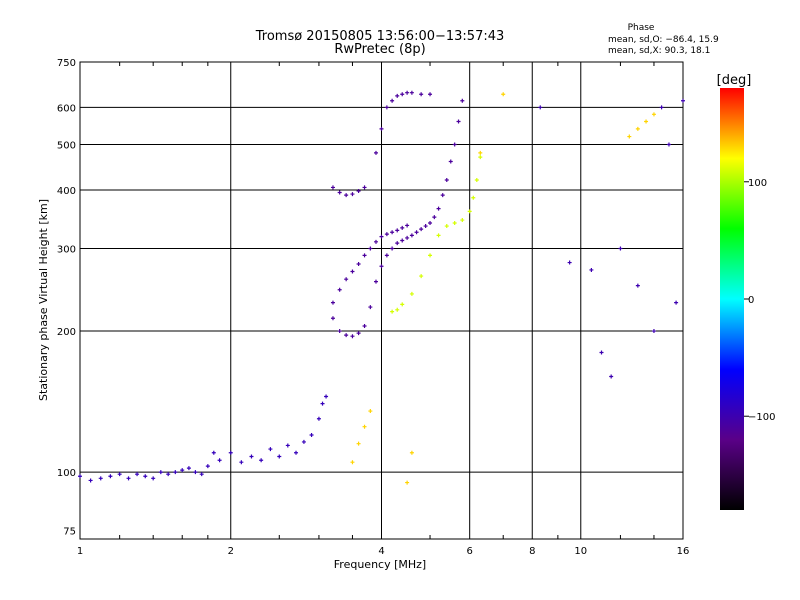 The image size is (800, 600). I want to click on chart-subtitle: RwPretec (8p), so click(379, 49).